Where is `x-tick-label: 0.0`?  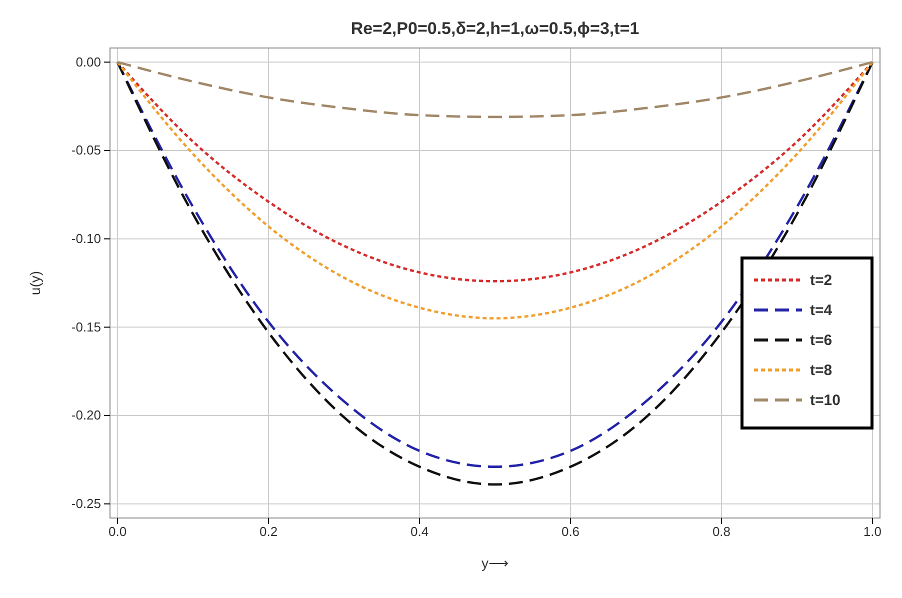 x-tick-label: 0.0 is located at coordinates (117, 532).